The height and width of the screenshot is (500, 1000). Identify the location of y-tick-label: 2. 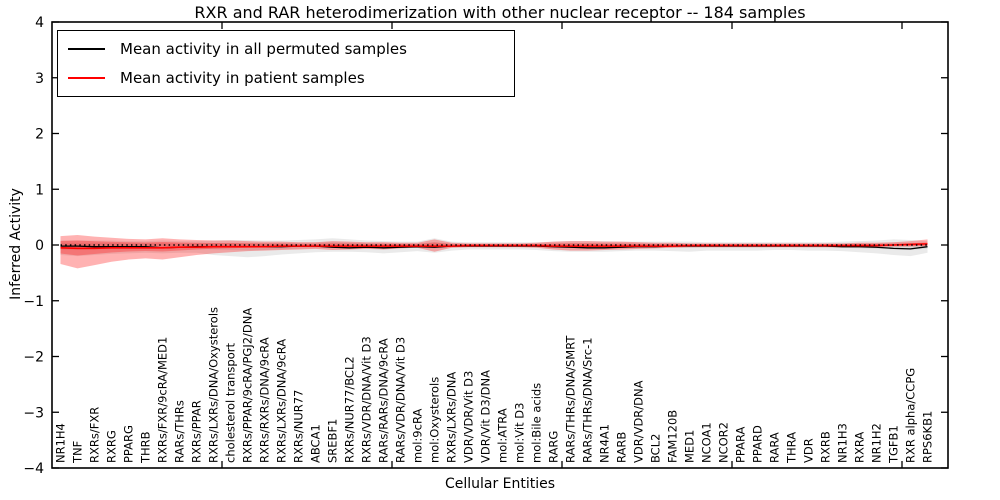
(39, 135).